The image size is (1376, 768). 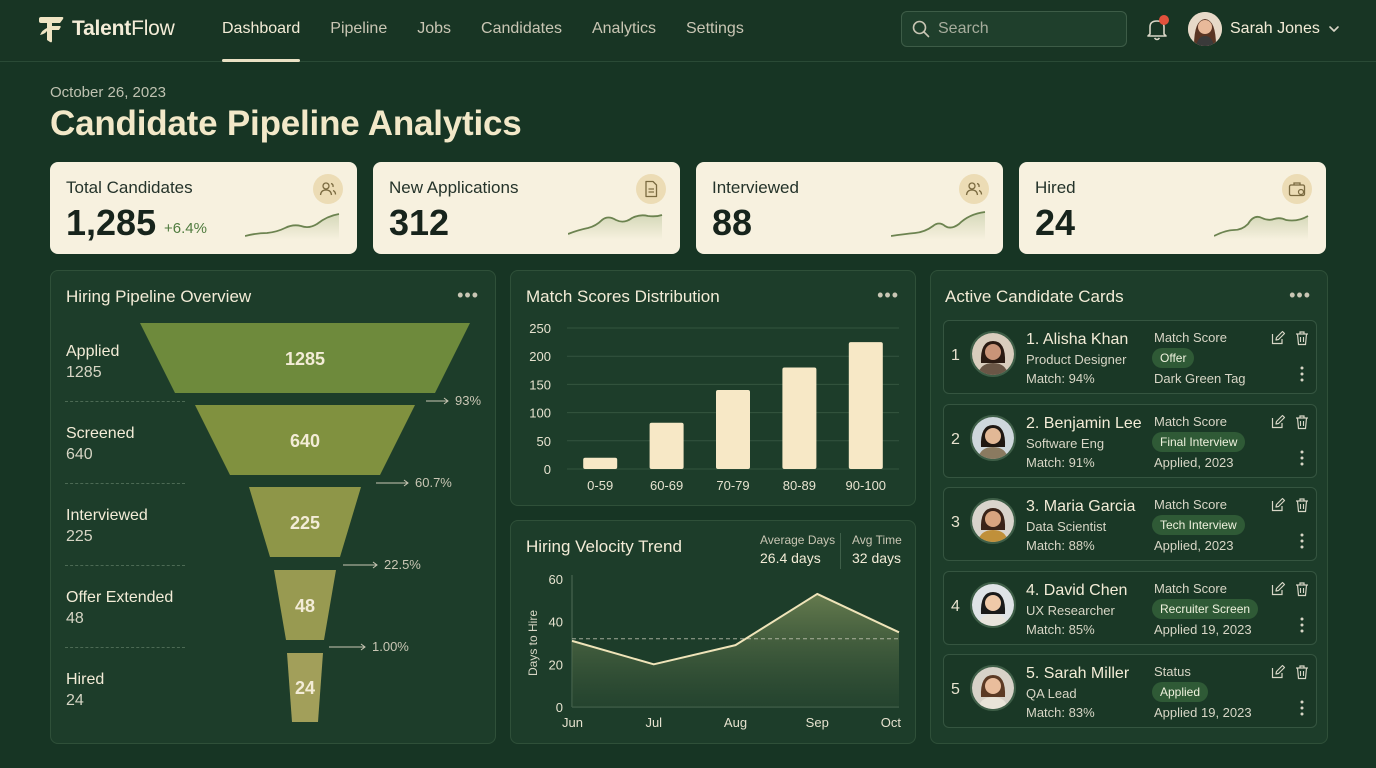 I want to click on funnel-stage-offer: Offer Extended 48, so click(x=119, y=608).